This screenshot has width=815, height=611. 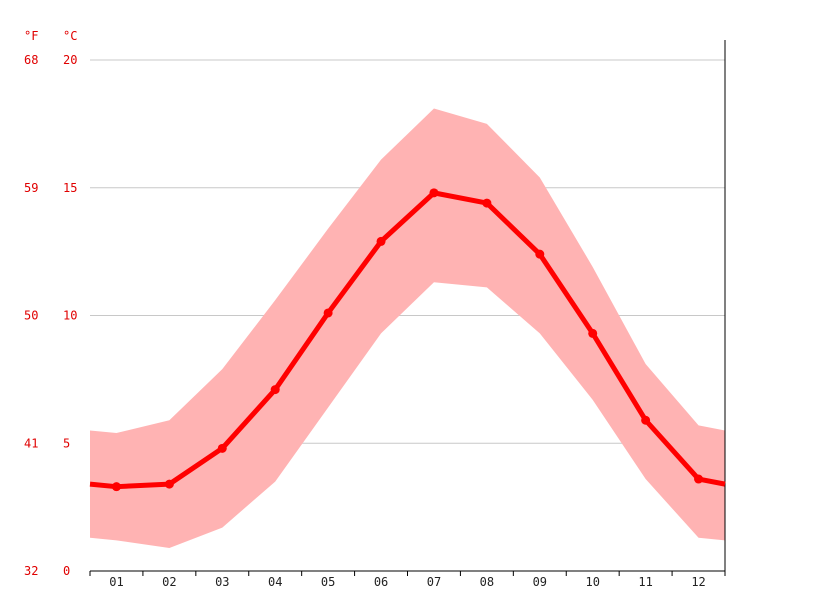 I want to click on x-tick-label: 04, so click(x=275, y=582).